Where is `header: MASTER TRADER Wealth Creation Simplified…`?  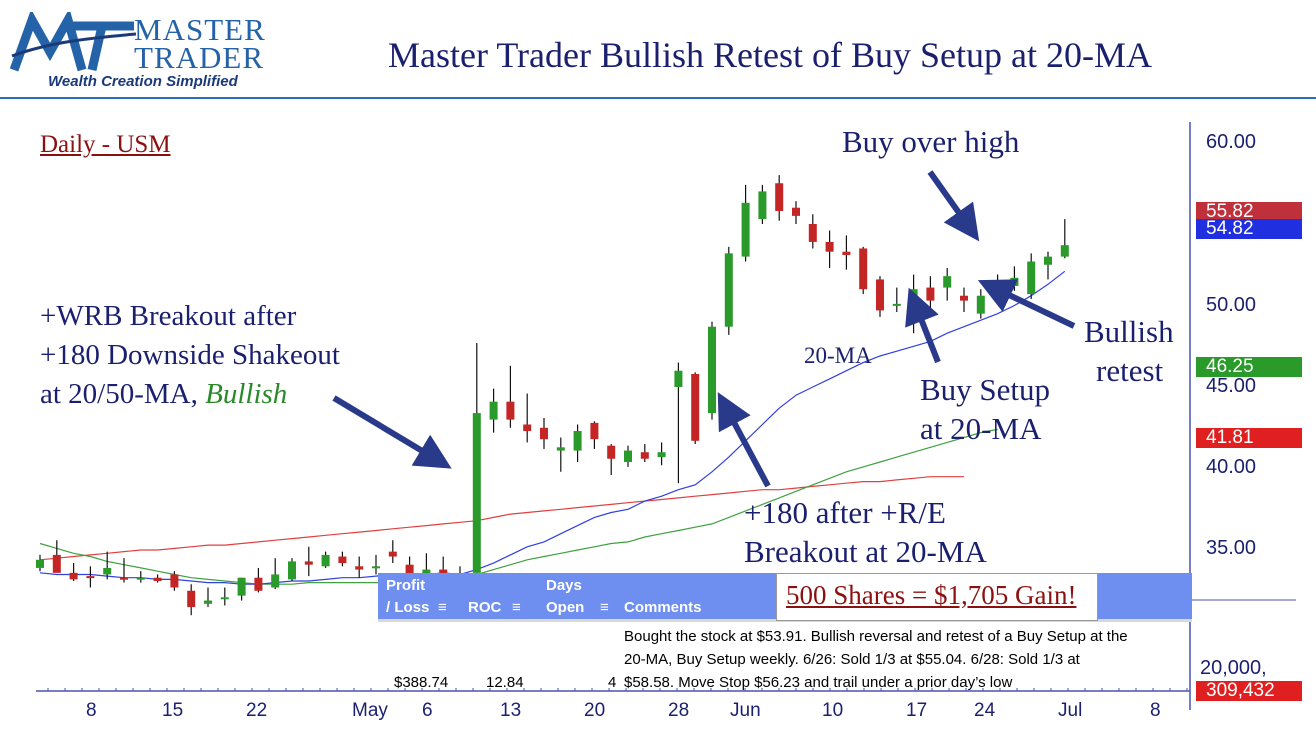
header: MASTER TRADER Wealth Creation Simplified… is located at coordinates (658, 49).